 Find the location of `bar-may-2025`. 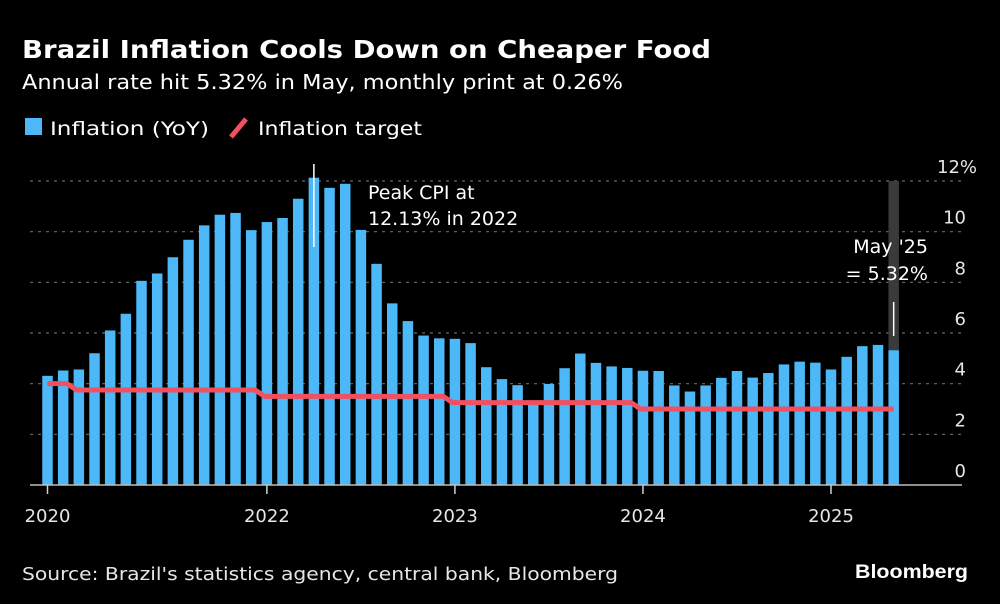

bar-may-2025 is located at coordinates (893, 417).